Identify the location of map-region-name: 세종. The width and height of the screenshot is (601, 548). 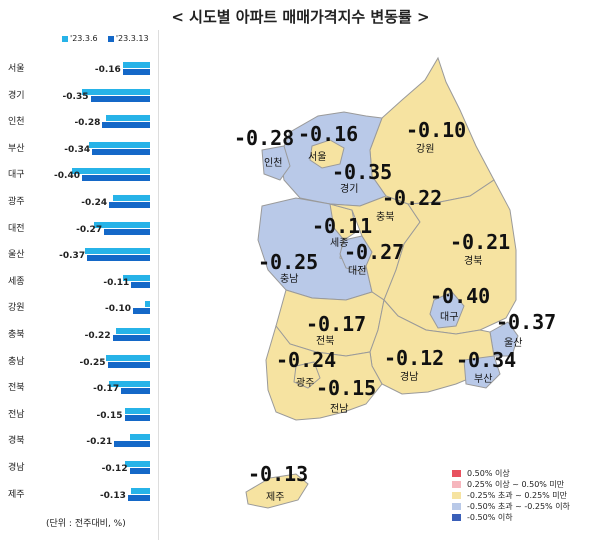
(339, 243).